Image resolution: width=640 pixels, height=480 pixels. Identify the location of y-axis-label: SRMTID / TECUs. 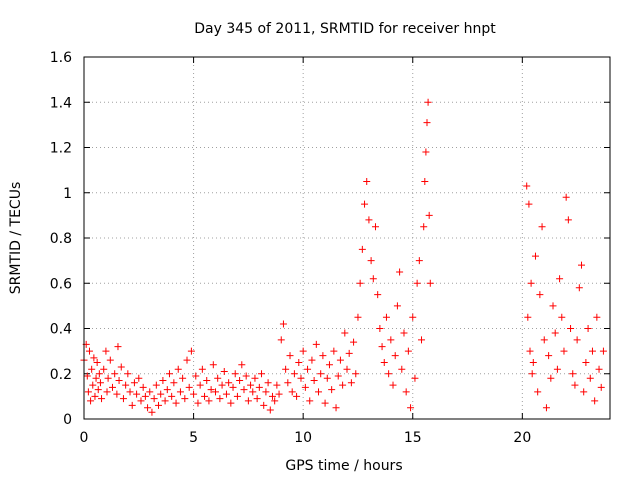
(16, 238).